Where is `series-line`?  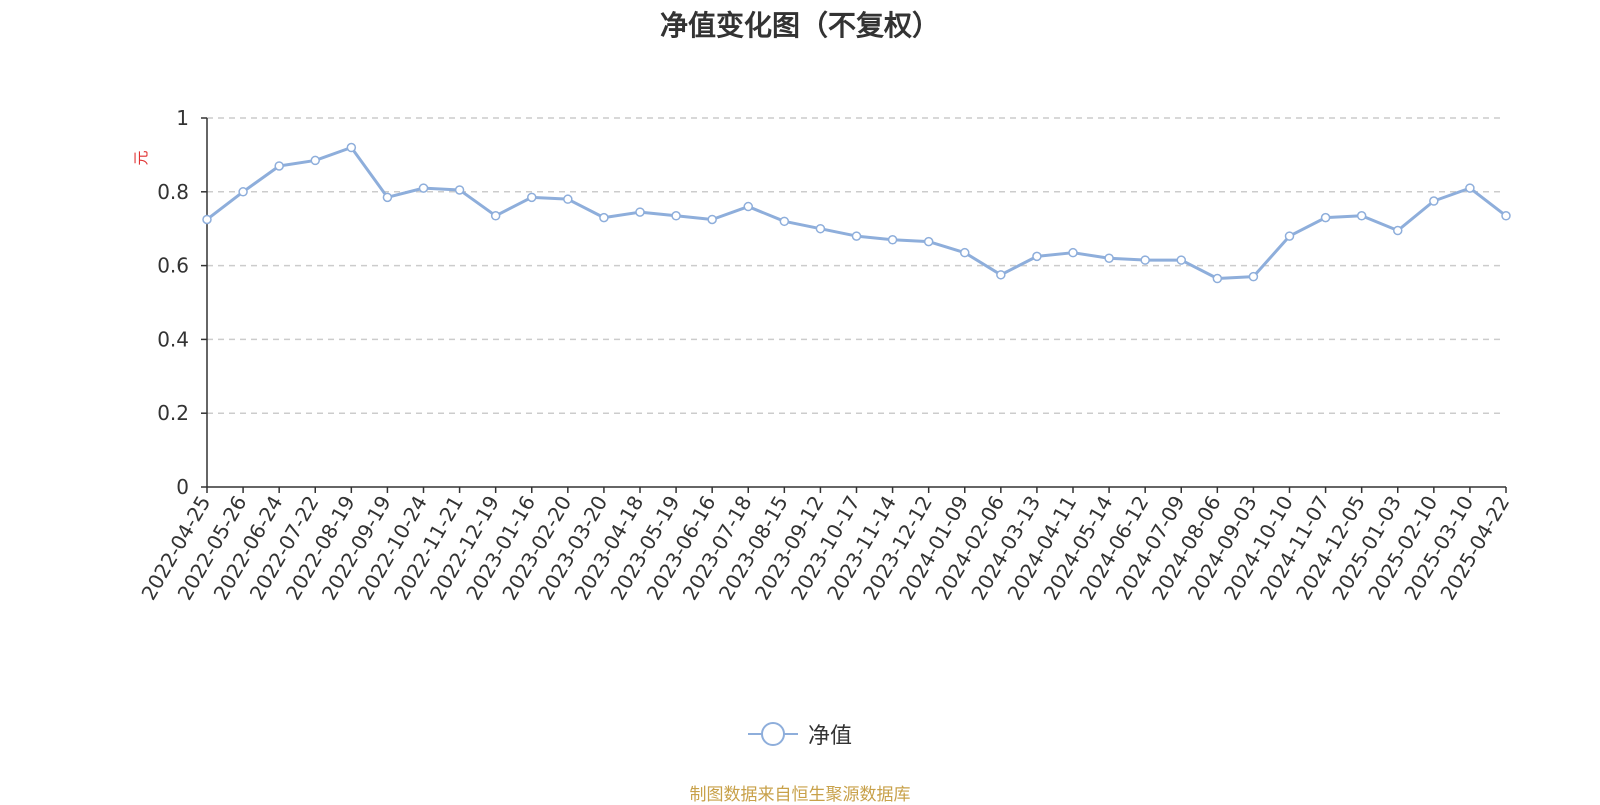 series-line is located at coordinates (856, 213).